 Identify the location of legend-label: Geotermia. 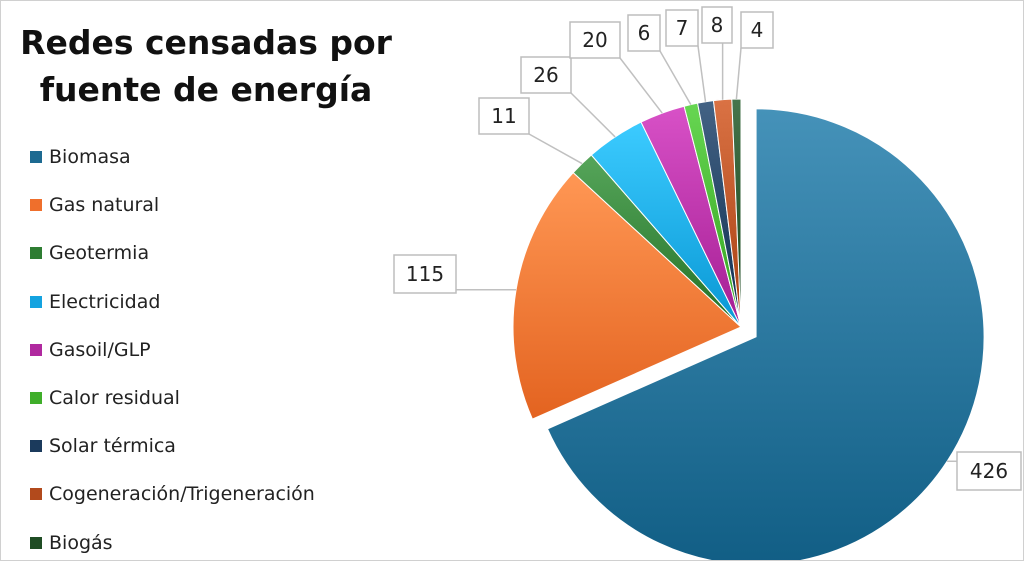
(99, 253).